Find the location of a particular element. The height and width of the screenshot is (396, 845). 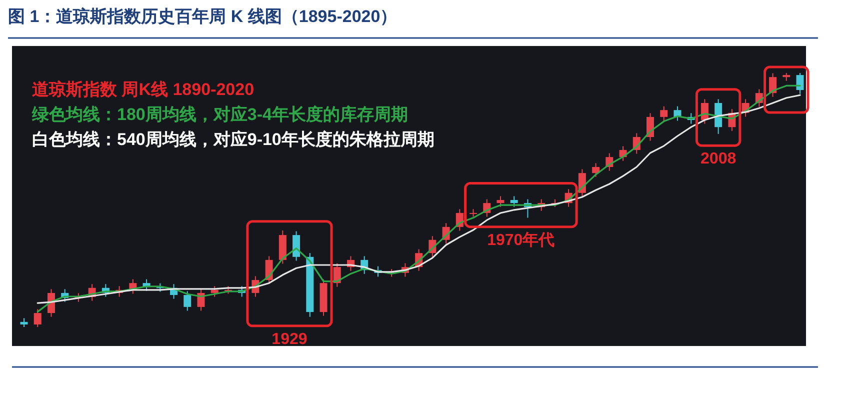

annotation: 道琼斯指数 周K线 1890-2020 is located at coordinates (143, 89).